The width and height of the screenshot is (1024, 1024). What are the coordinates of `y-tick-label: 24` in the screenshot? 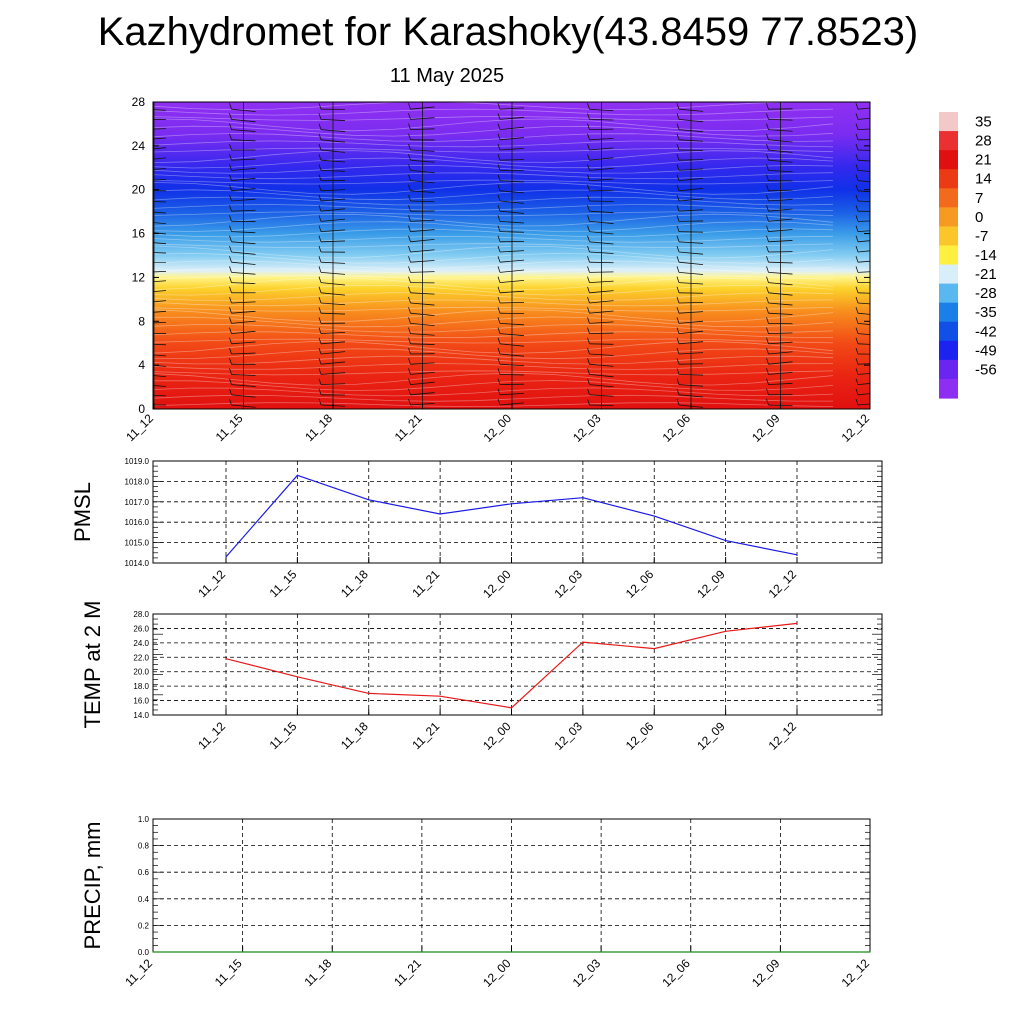 It's located at (139, 146).